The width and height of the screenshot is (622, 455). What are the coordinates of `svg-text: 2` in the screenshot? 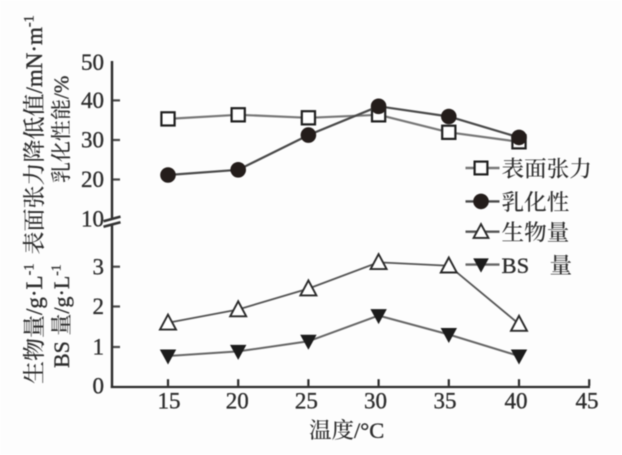 It's located at (99, 306).